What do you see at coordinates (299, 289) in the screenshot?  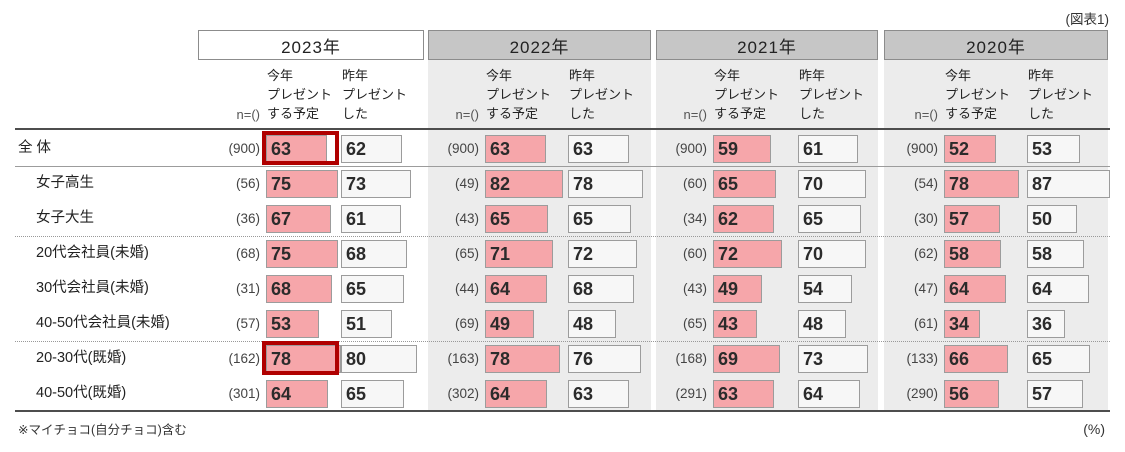 I see `plan-percent-bar: 68` at bounding box center [299, 289].